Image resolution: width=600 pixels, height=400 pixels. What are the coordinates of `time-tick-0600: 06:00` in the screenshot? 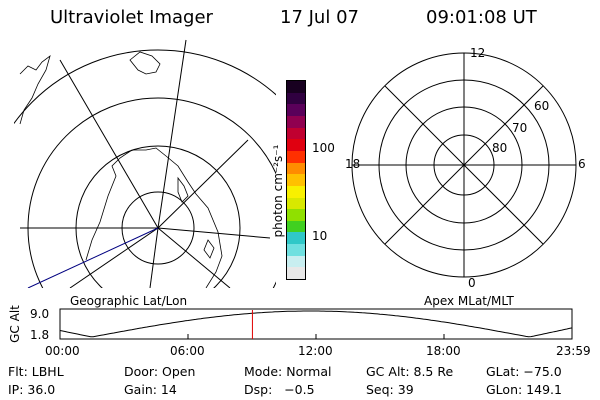 It's located at (187, 351).